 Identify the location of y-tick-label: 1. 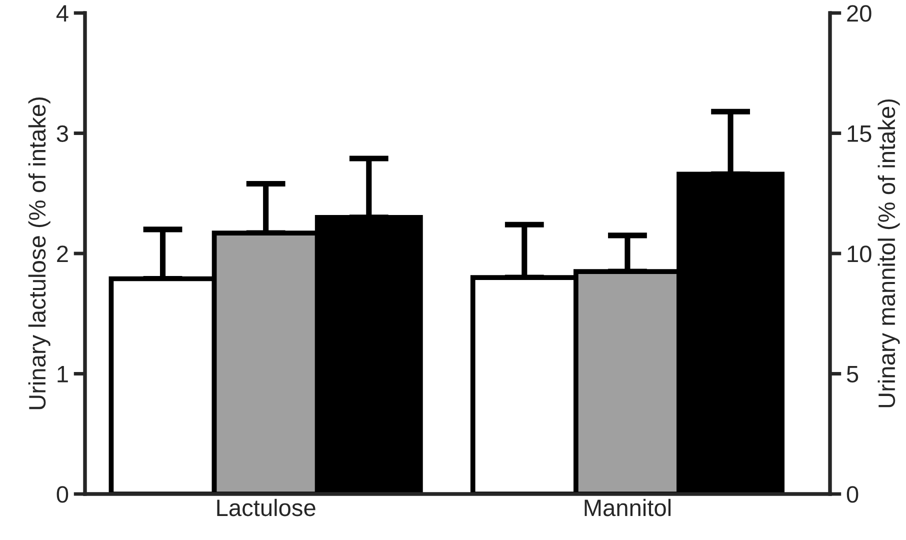
(63, 374).